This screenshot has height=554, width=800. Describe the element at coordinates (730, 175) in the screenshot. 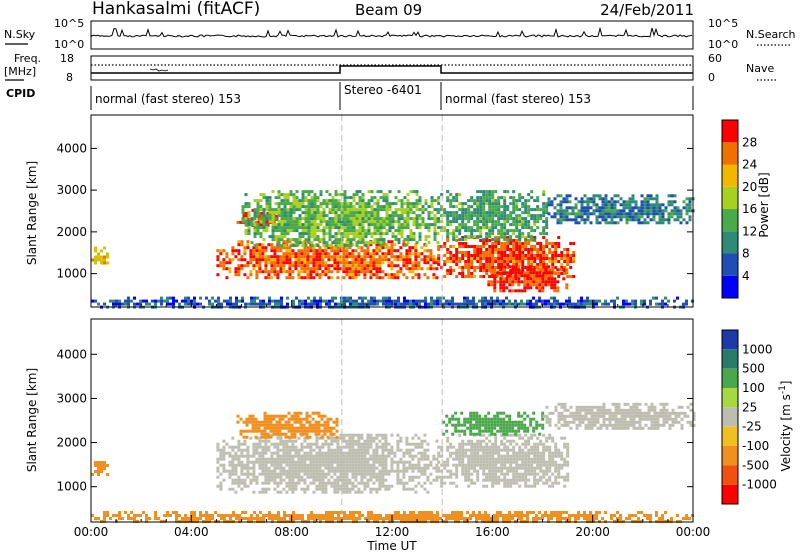

I see `power-colorbar-swatch` at that location.